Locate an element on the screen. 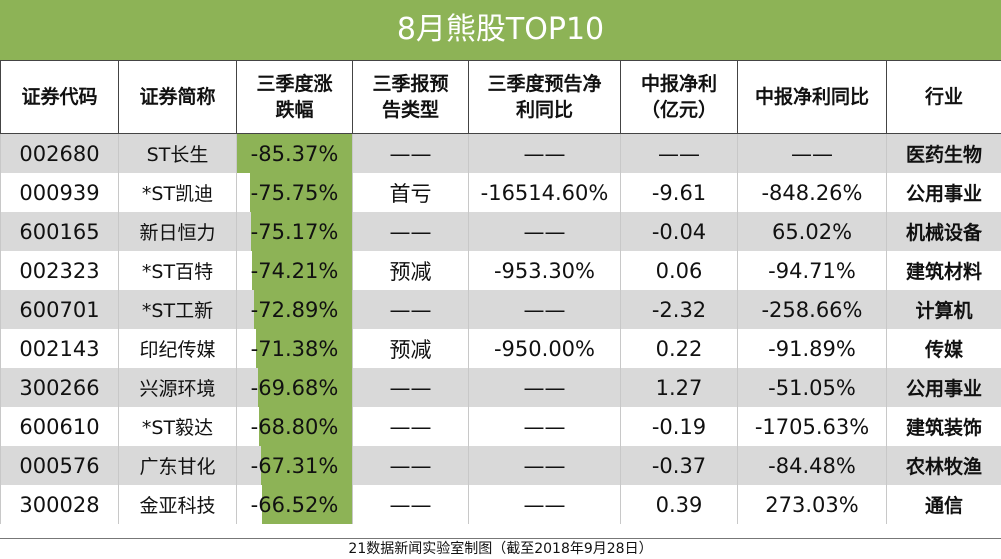 The height and width of the screenshot is (559, 1001). cell-industry: 农林牧渔 is located at coordinates (944, 465).